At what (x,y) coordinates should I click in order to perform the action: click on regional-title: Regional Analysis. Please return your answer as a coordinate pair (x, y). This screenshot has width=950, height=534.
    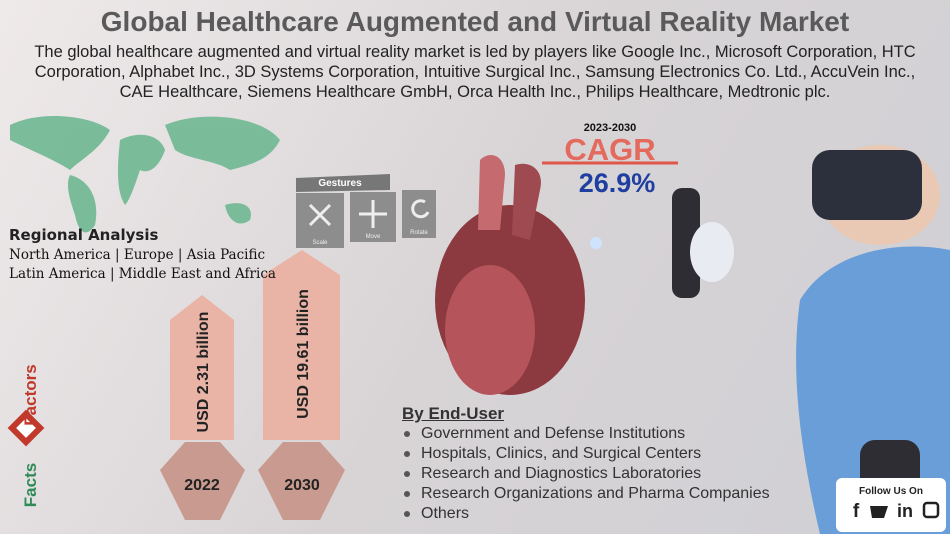
    Looking at the image, I should click on (84, 235).